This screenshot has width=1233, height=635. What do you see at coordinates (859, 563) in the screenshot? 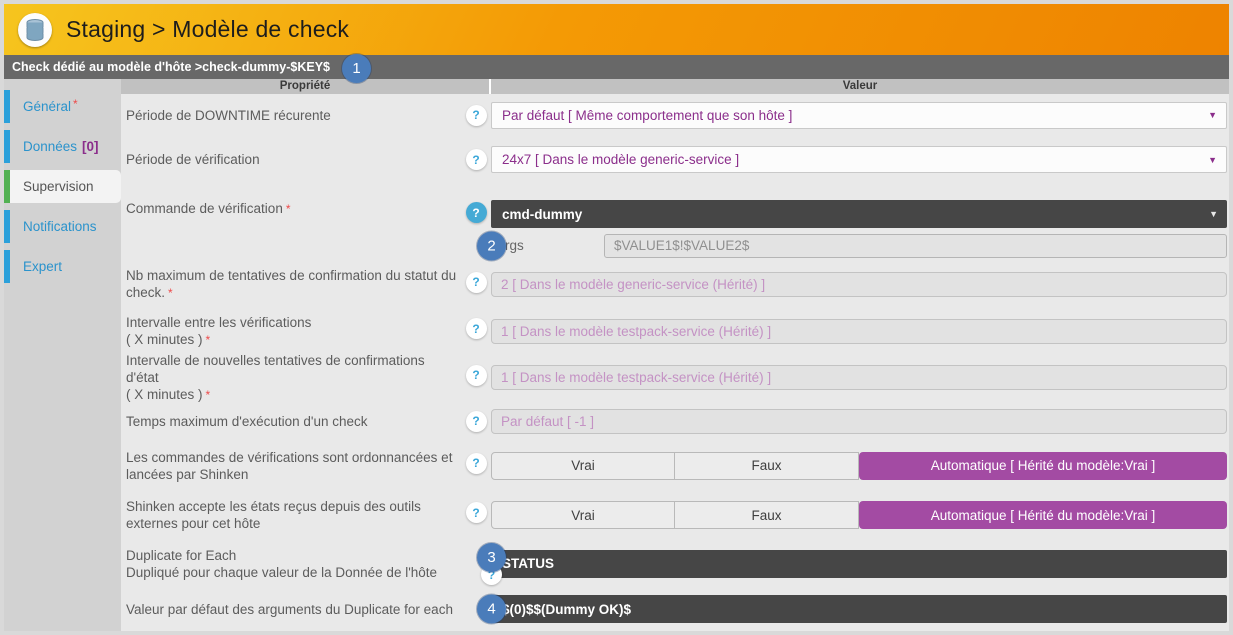
I see `duplicate-for-each-input: STATUS` at bounding box center [859, 563].